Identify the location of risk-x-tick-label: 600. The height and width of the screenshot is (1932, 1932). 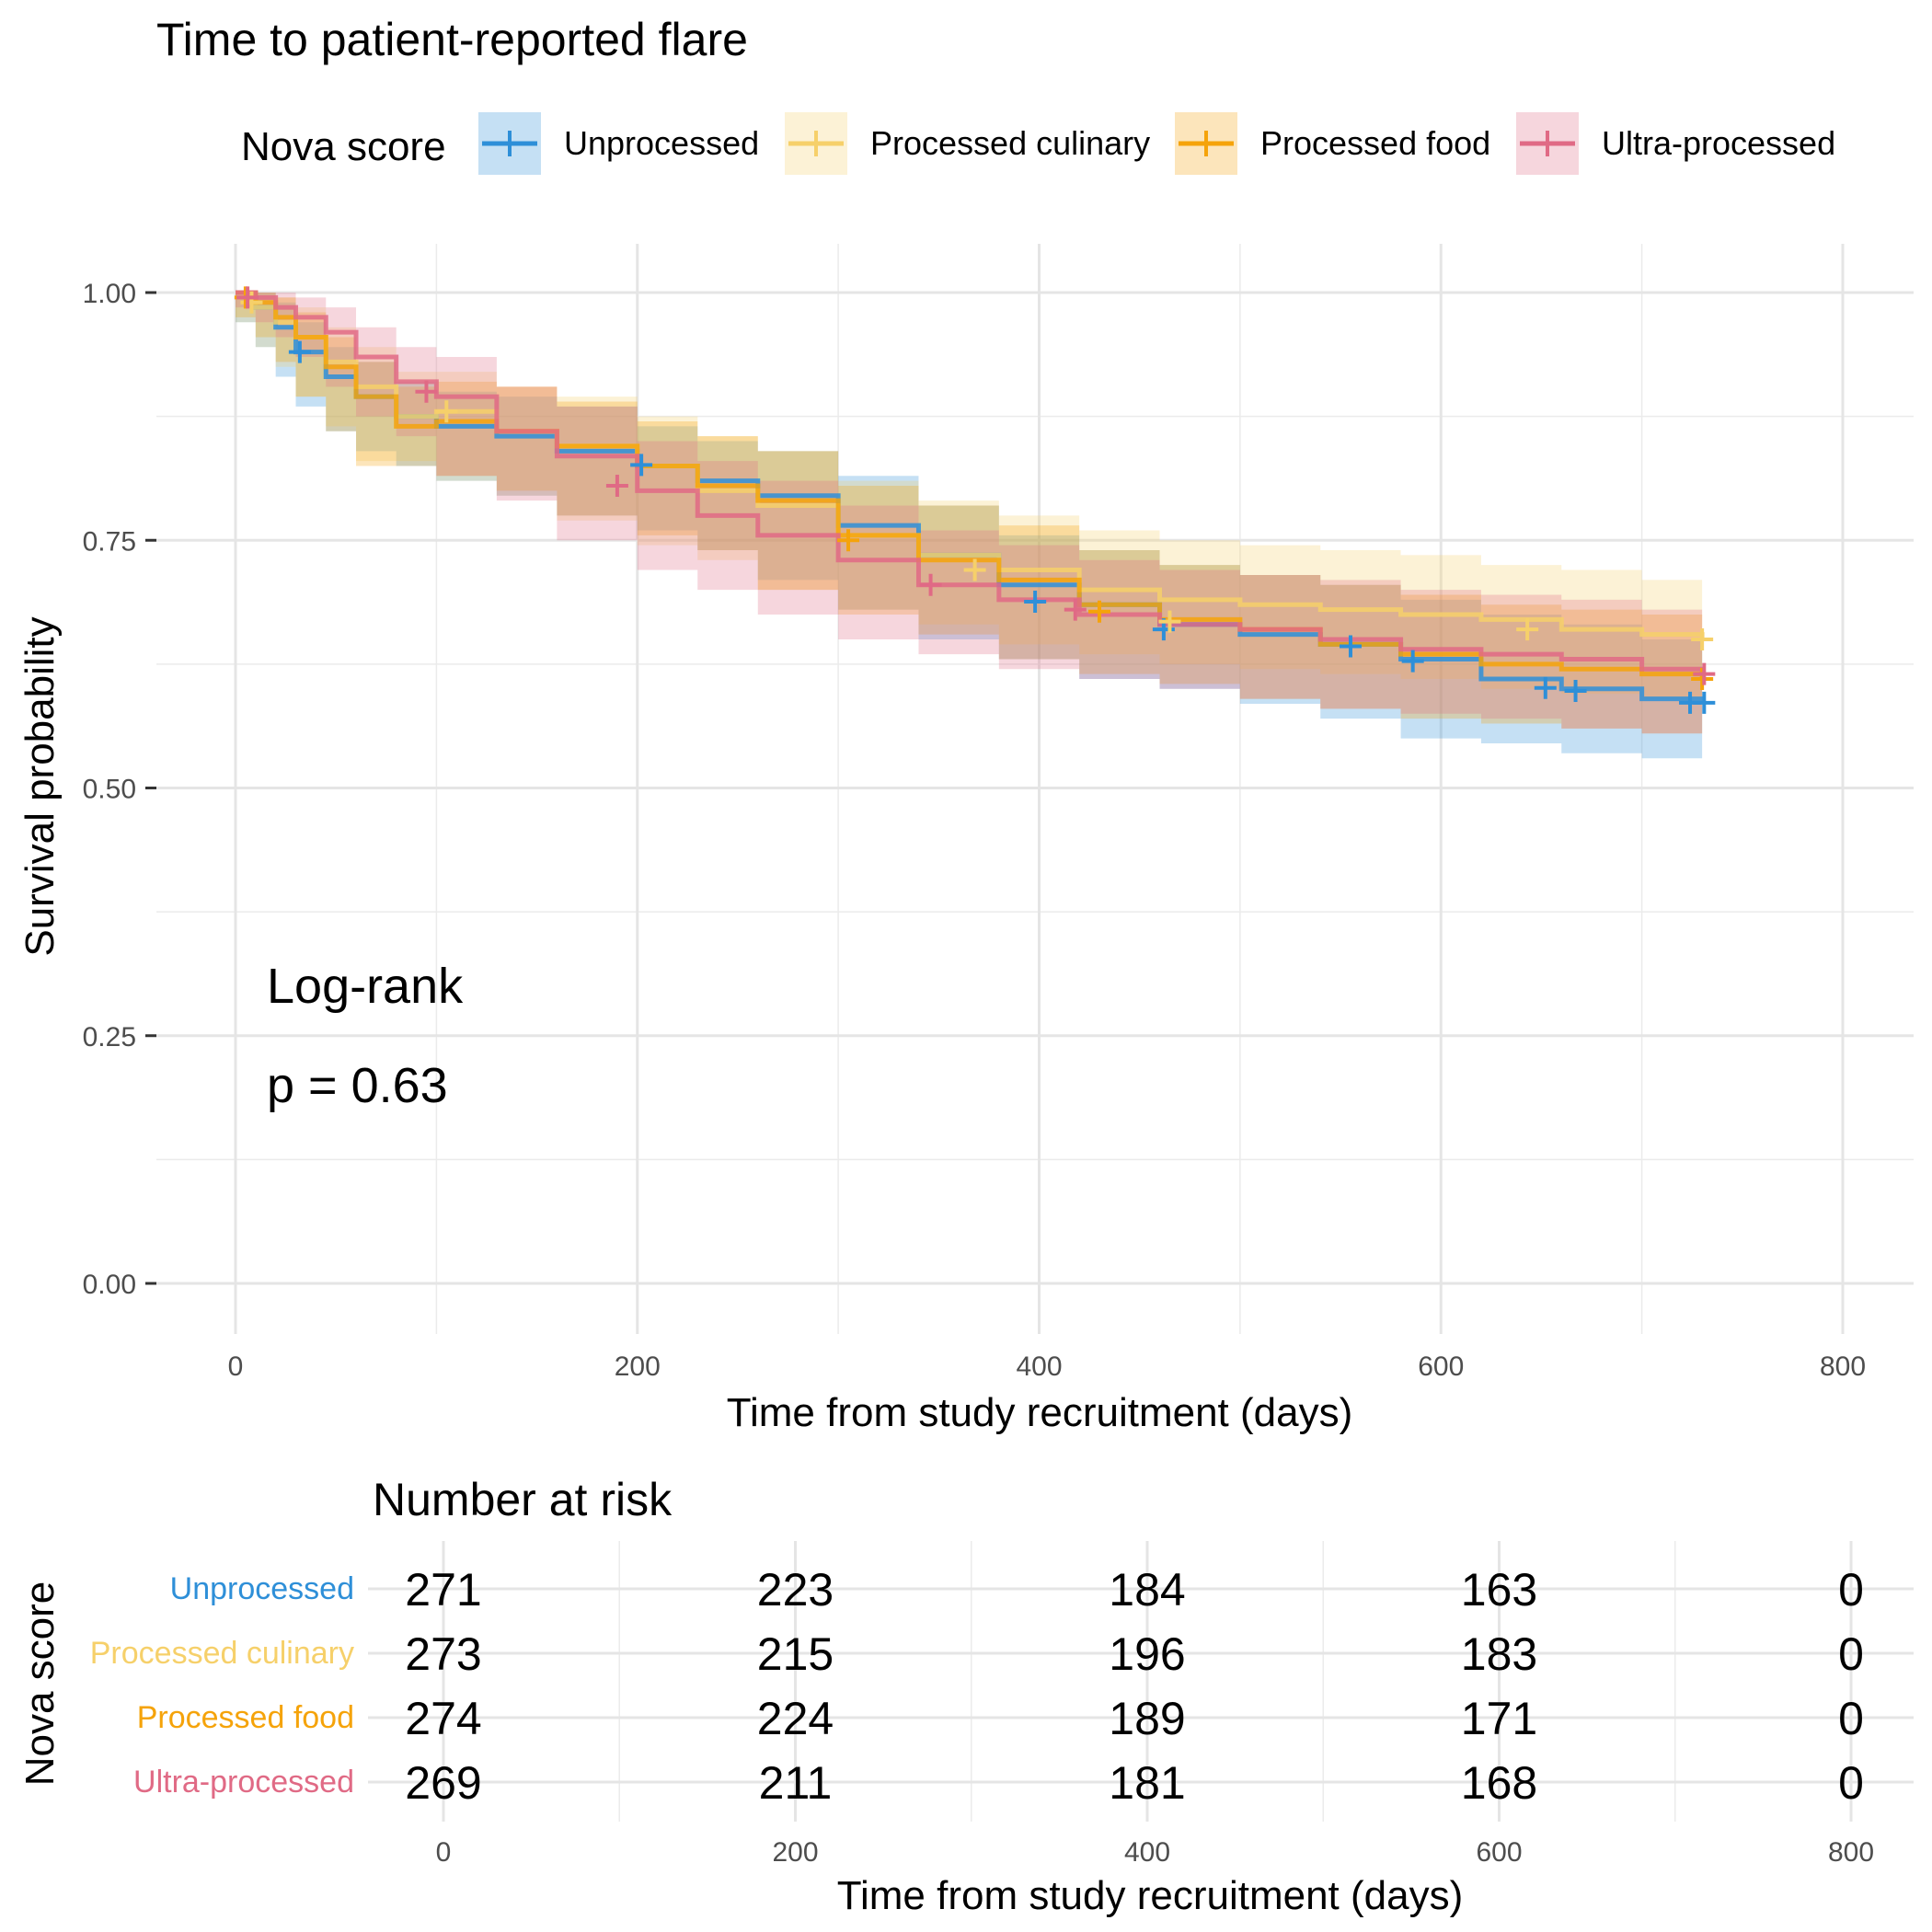
(1499, 1852).